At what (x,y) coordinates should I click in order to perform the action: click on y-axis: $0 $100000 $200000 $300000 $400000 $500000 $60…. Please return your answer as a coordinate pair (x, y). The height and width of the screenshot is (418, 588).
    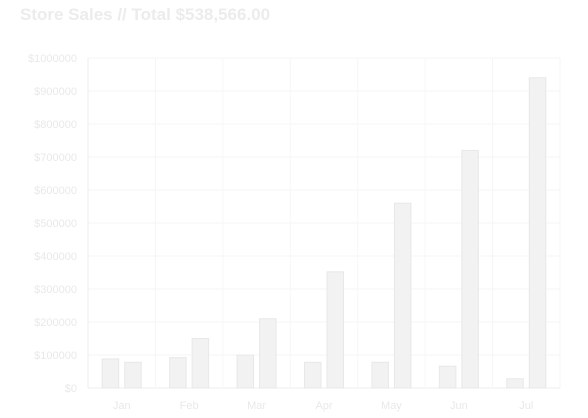
    Looking at the image, I should click on (52, 224).